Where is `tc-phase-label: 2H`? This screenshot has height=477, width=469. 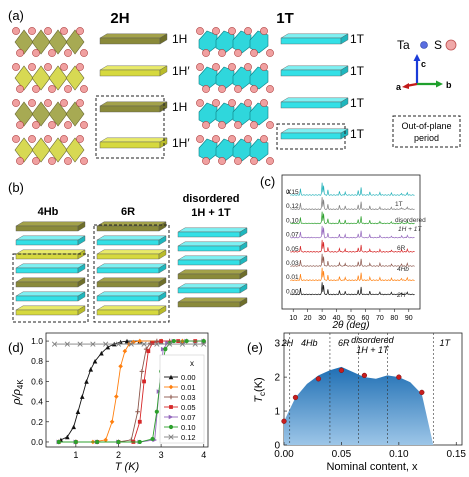
tc-phase-label: 2H is located at coordinates (287, 343).